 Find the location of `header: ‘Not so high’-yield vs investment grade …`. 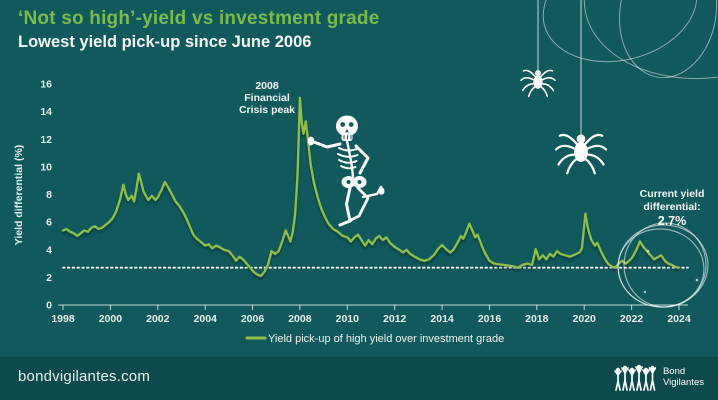

header: ‘Not so high’-yield vs investment grade … is located at coordinates (198, 30).